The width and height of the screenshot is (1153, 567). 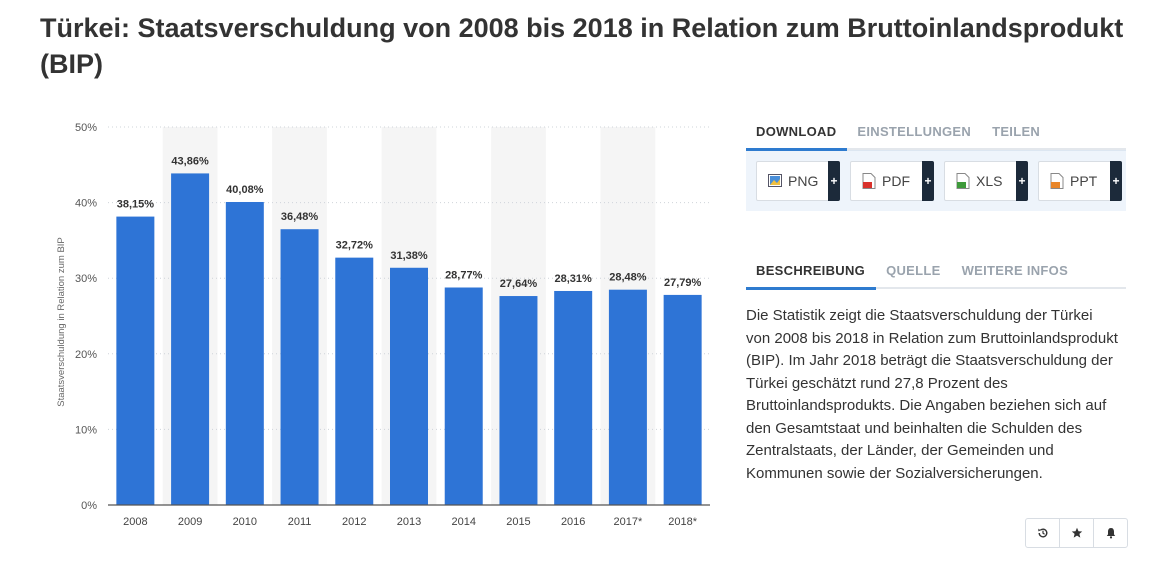 I want to click on history-icon, so click(x=1042, y=533).